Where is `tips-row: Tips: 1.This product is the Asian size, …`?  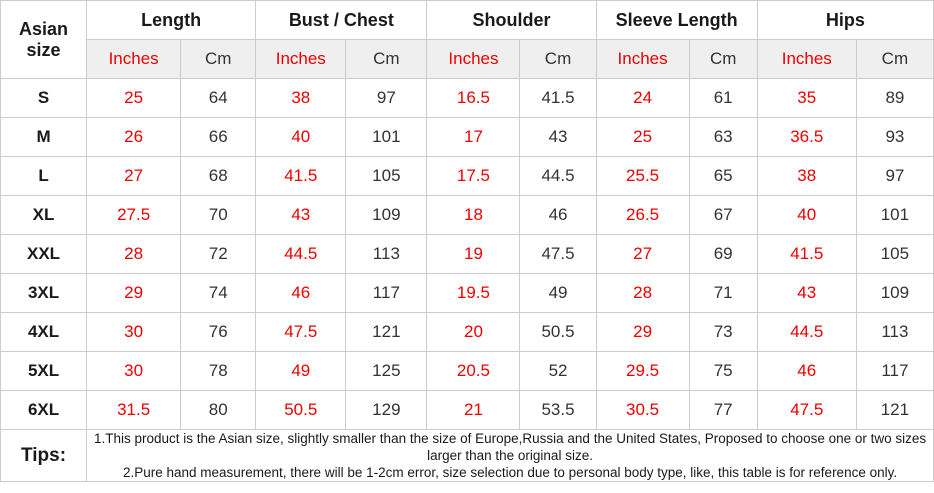 tips-row: Tips: 1.This product is the Asian size, … is located at coordinates (467, 455).